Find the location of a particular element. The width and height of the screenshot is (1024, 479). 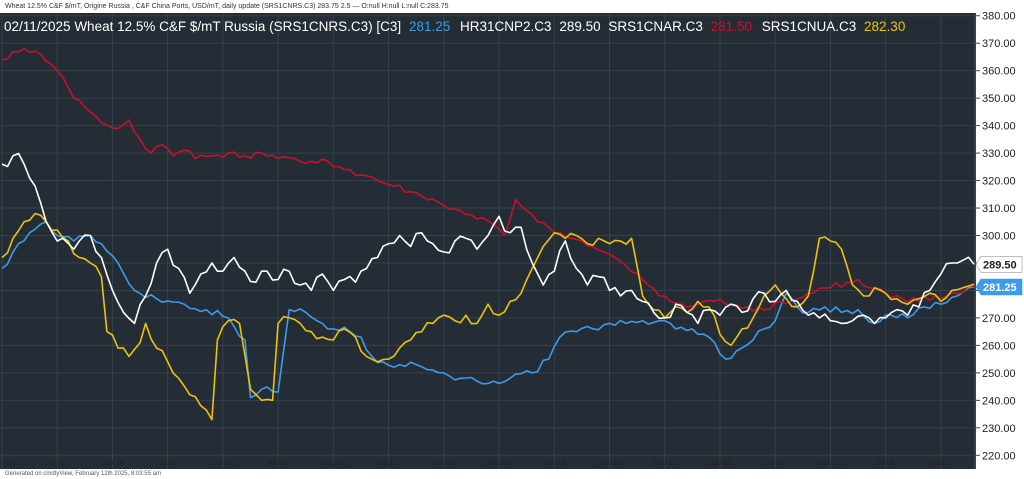

x-tick-label: Nov 25 is located at coordinates (720, 462).